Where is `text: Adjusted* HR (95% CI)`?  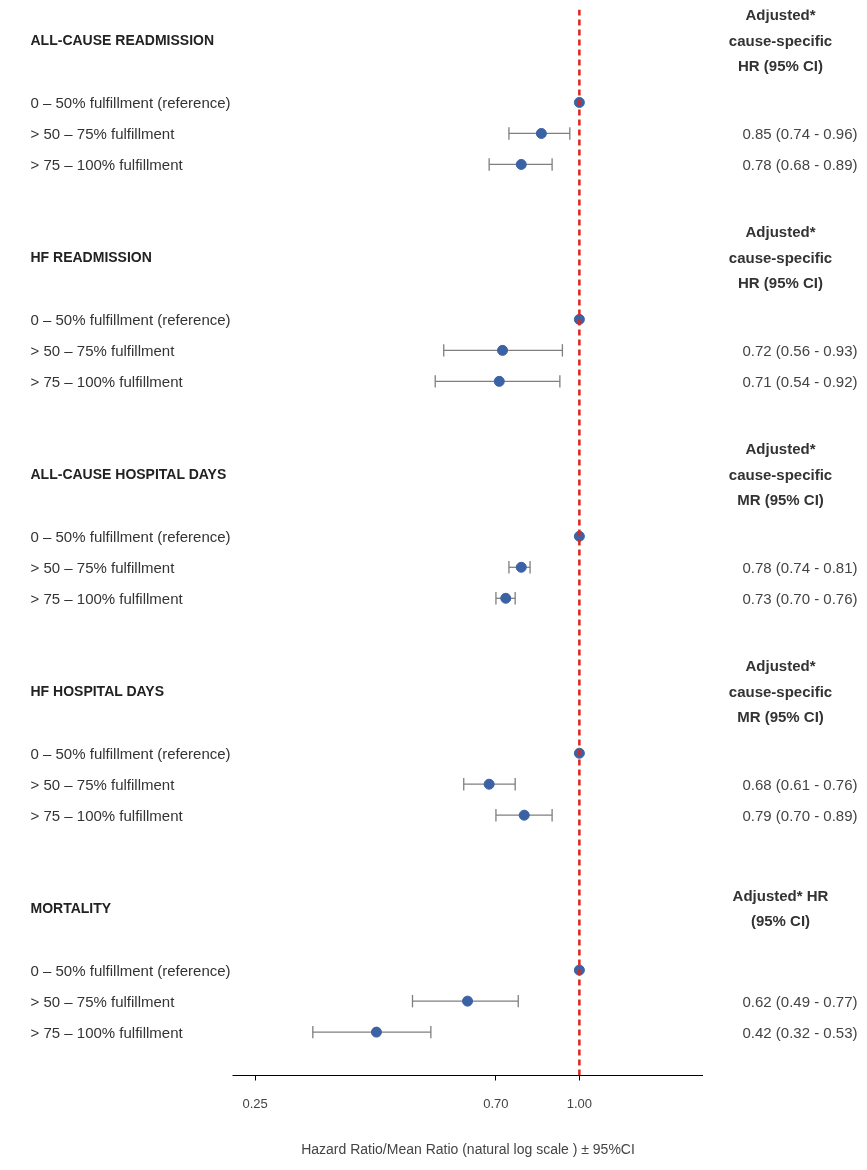
text: Adjusted* HR (95% CI) is located at coordinates (780, 908).